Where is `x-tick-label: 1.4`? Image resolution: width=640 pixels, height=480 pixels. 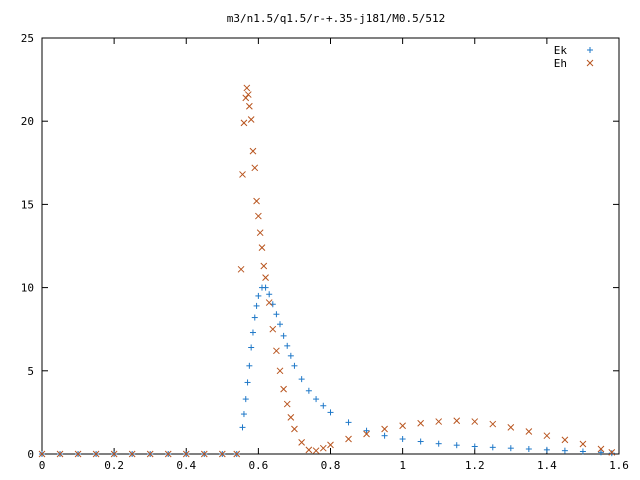 x-tick-label: 1.4 is located at coordinates (547, 465).